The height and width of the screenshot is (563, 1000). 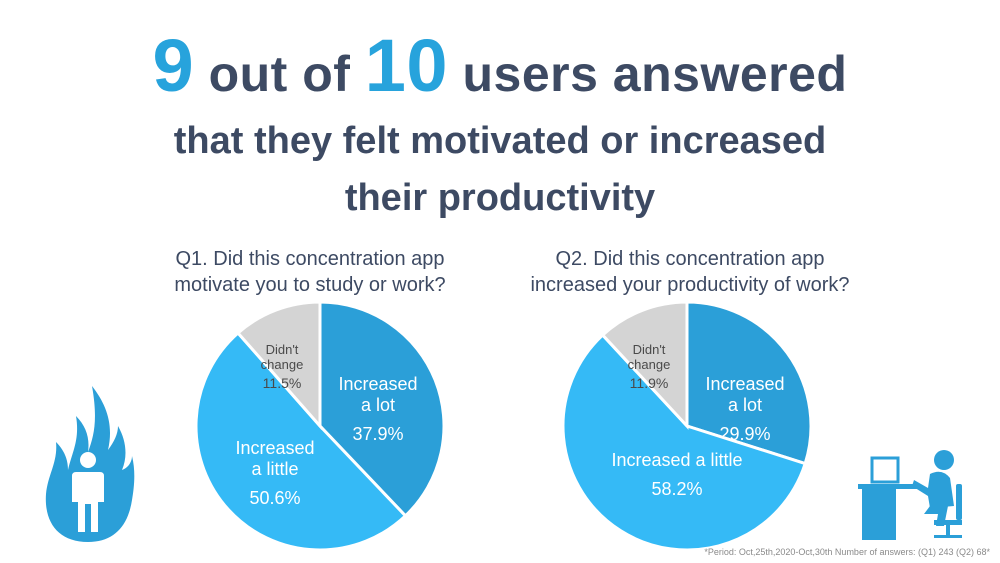 I want to click on pie1-label-2-line-1: change, so click(x=282, y=364).